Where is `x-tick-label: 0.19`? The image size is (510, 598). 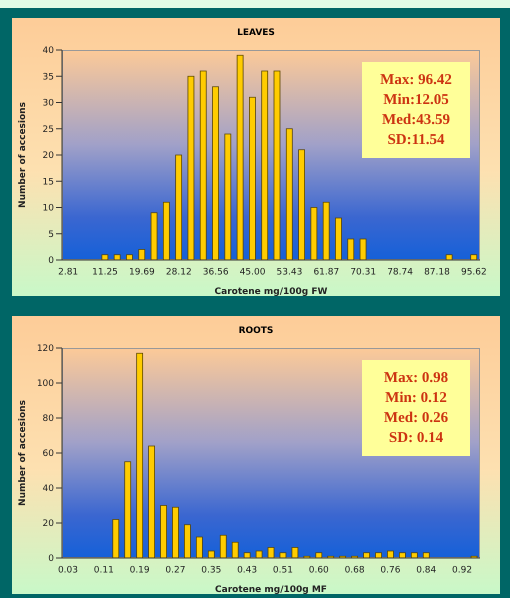
x-tick-label: 0.19 is located at coordinates (140, 570).